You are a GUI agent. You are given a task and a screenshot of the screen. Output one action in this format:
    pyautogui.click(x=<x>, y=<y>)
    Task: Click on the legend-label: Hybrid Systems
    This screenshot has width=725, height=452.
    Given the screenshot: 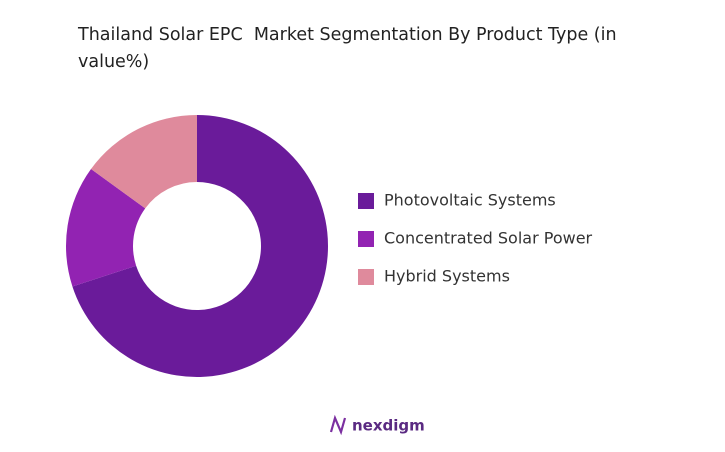 What is the action you would take?
    pyautogui.click(x=447, y=276)
    